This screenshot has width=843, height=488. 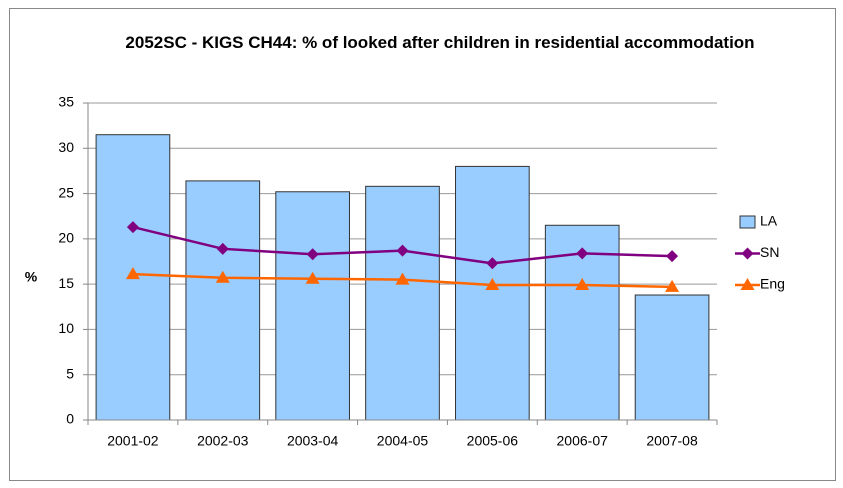 I want to click on y-tick-label: 30, so click(x=66, y=147).